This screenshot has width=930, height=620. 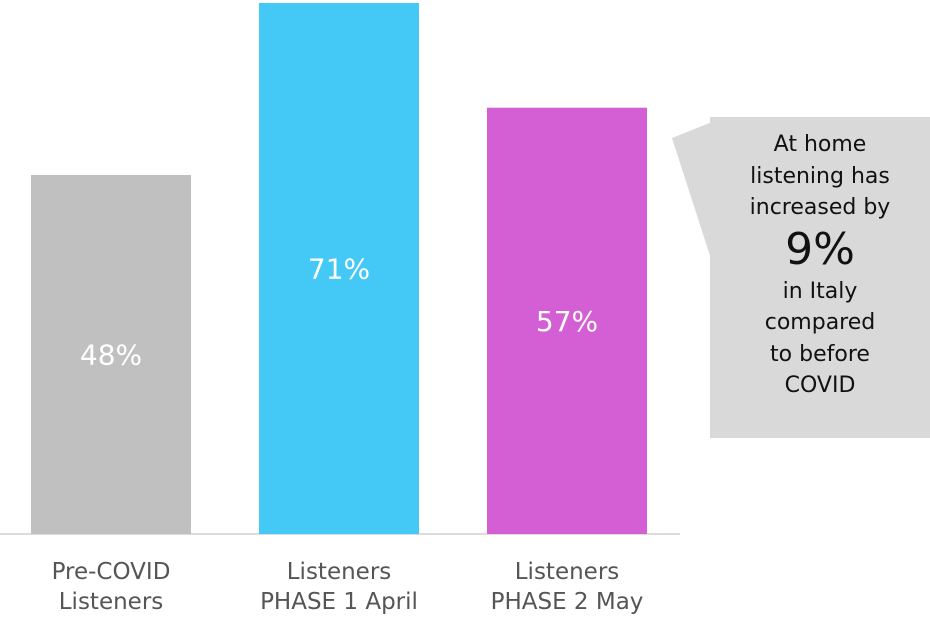 I want to click on callout-line-2: listening has, so click(x=820, y=176).